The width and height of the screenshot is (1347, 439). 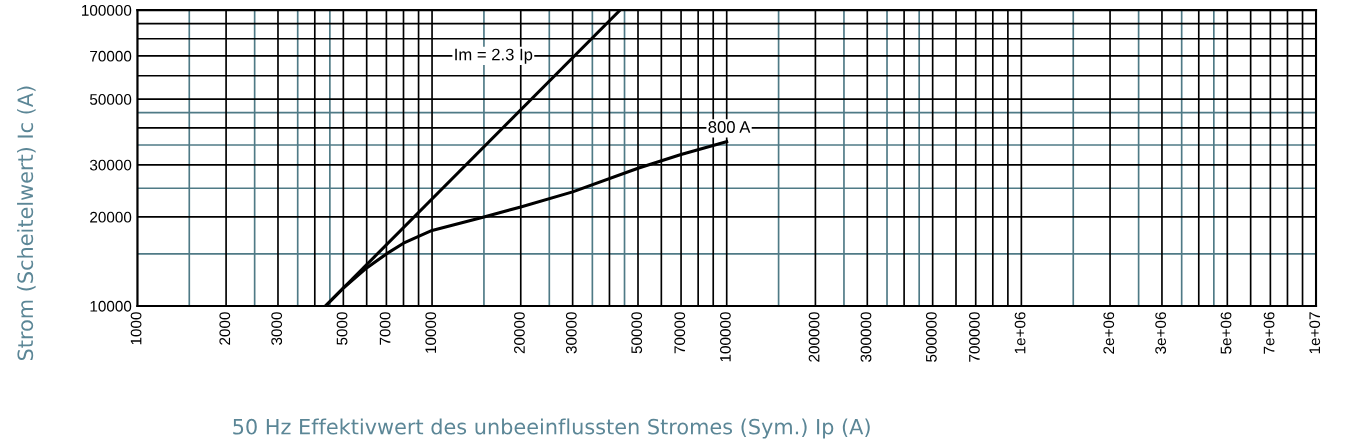 What do you see at coordinates (136, 328) in the screenshot?
I see `x-tick-label: 1000` at bounding box center [136, 328].